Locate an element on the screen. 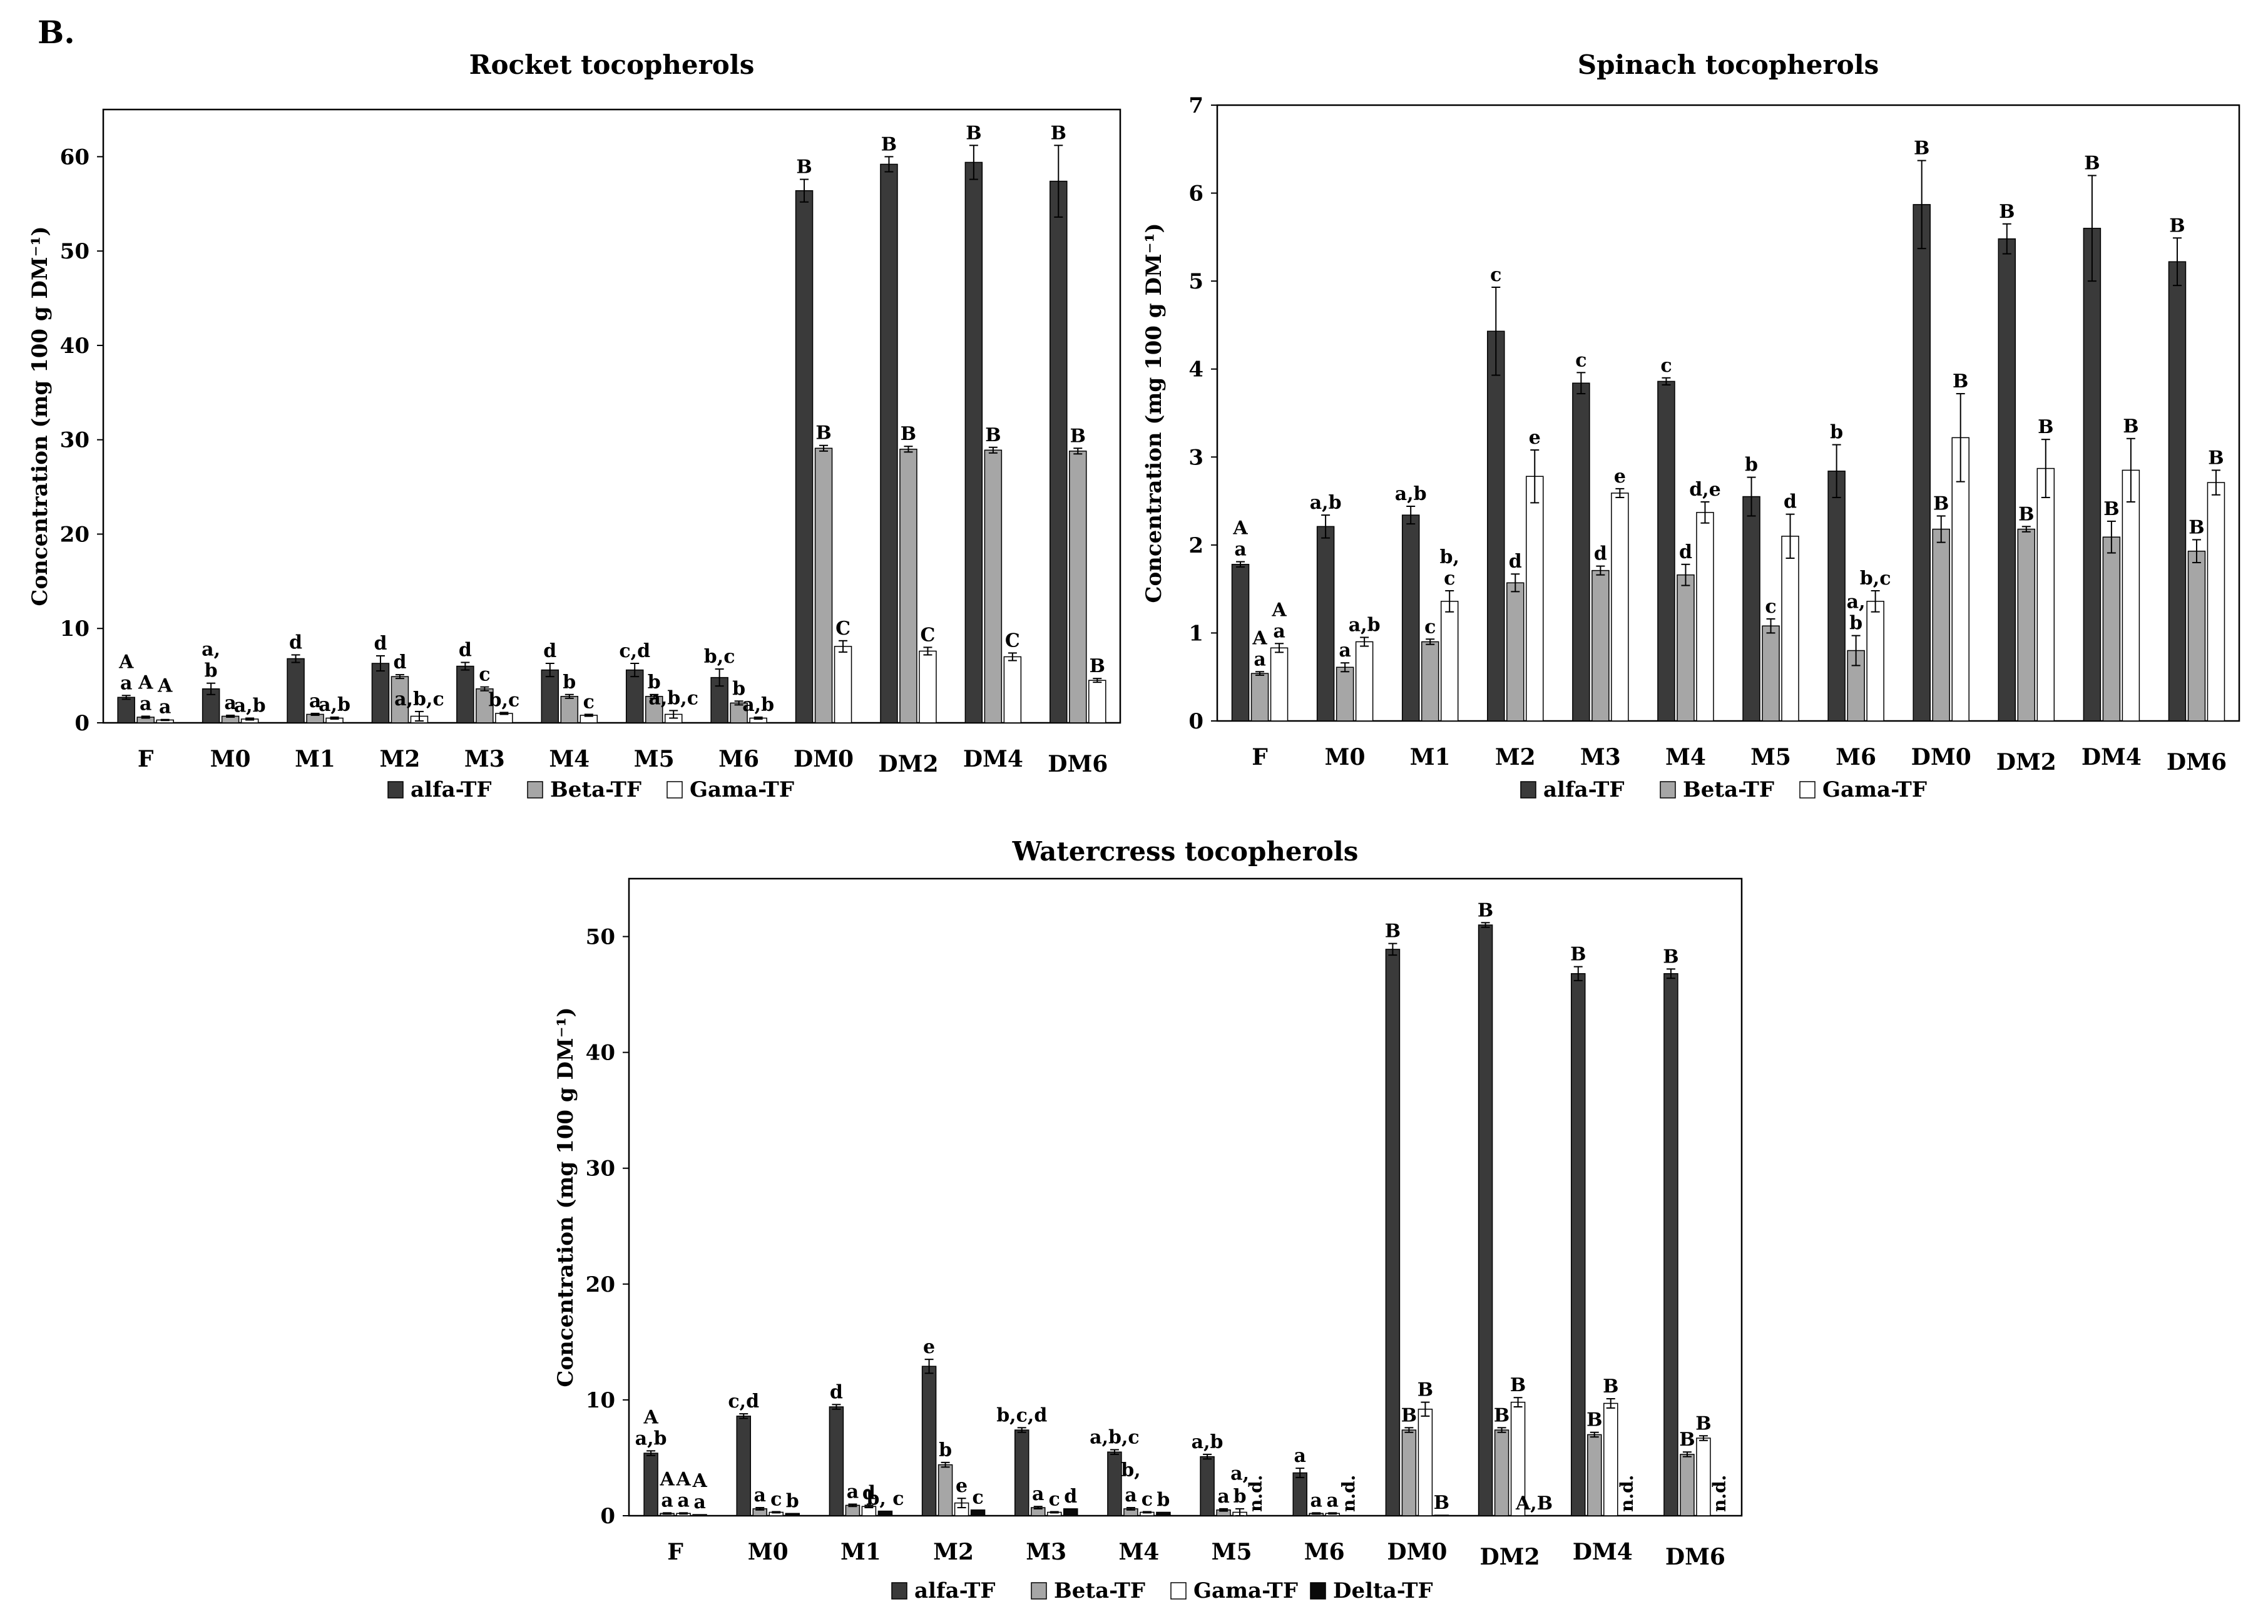 This screenshot has width=2268, height=1624. legend-label: Gama-TF is located at coordinates (742, 789).